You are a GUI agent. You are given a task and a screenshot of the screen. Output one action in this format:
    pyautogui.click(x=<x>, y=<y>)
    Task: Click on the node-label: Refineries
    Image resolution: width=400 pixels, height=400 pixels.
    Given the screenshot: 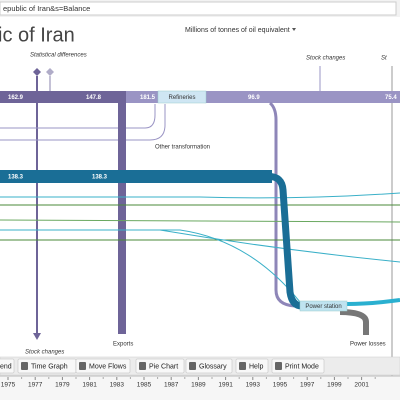 What is the action you would take?
    pyautogui.click(x=181, y=98)
    